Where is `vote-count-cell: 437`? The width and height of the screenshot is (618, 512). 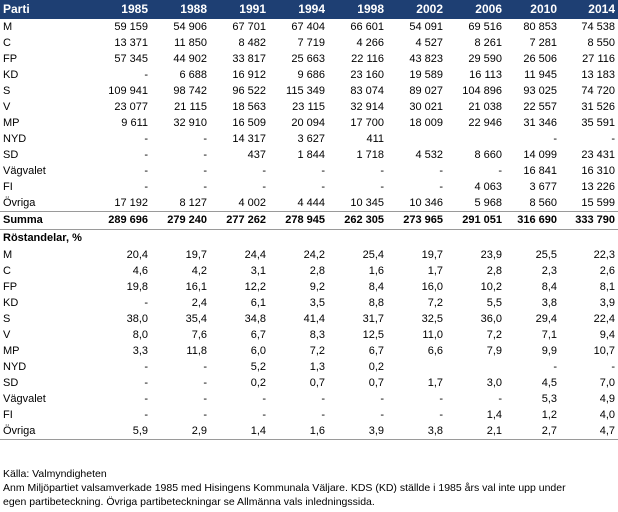
vote-count-cell: 437 is located at coordinates (256, 155).